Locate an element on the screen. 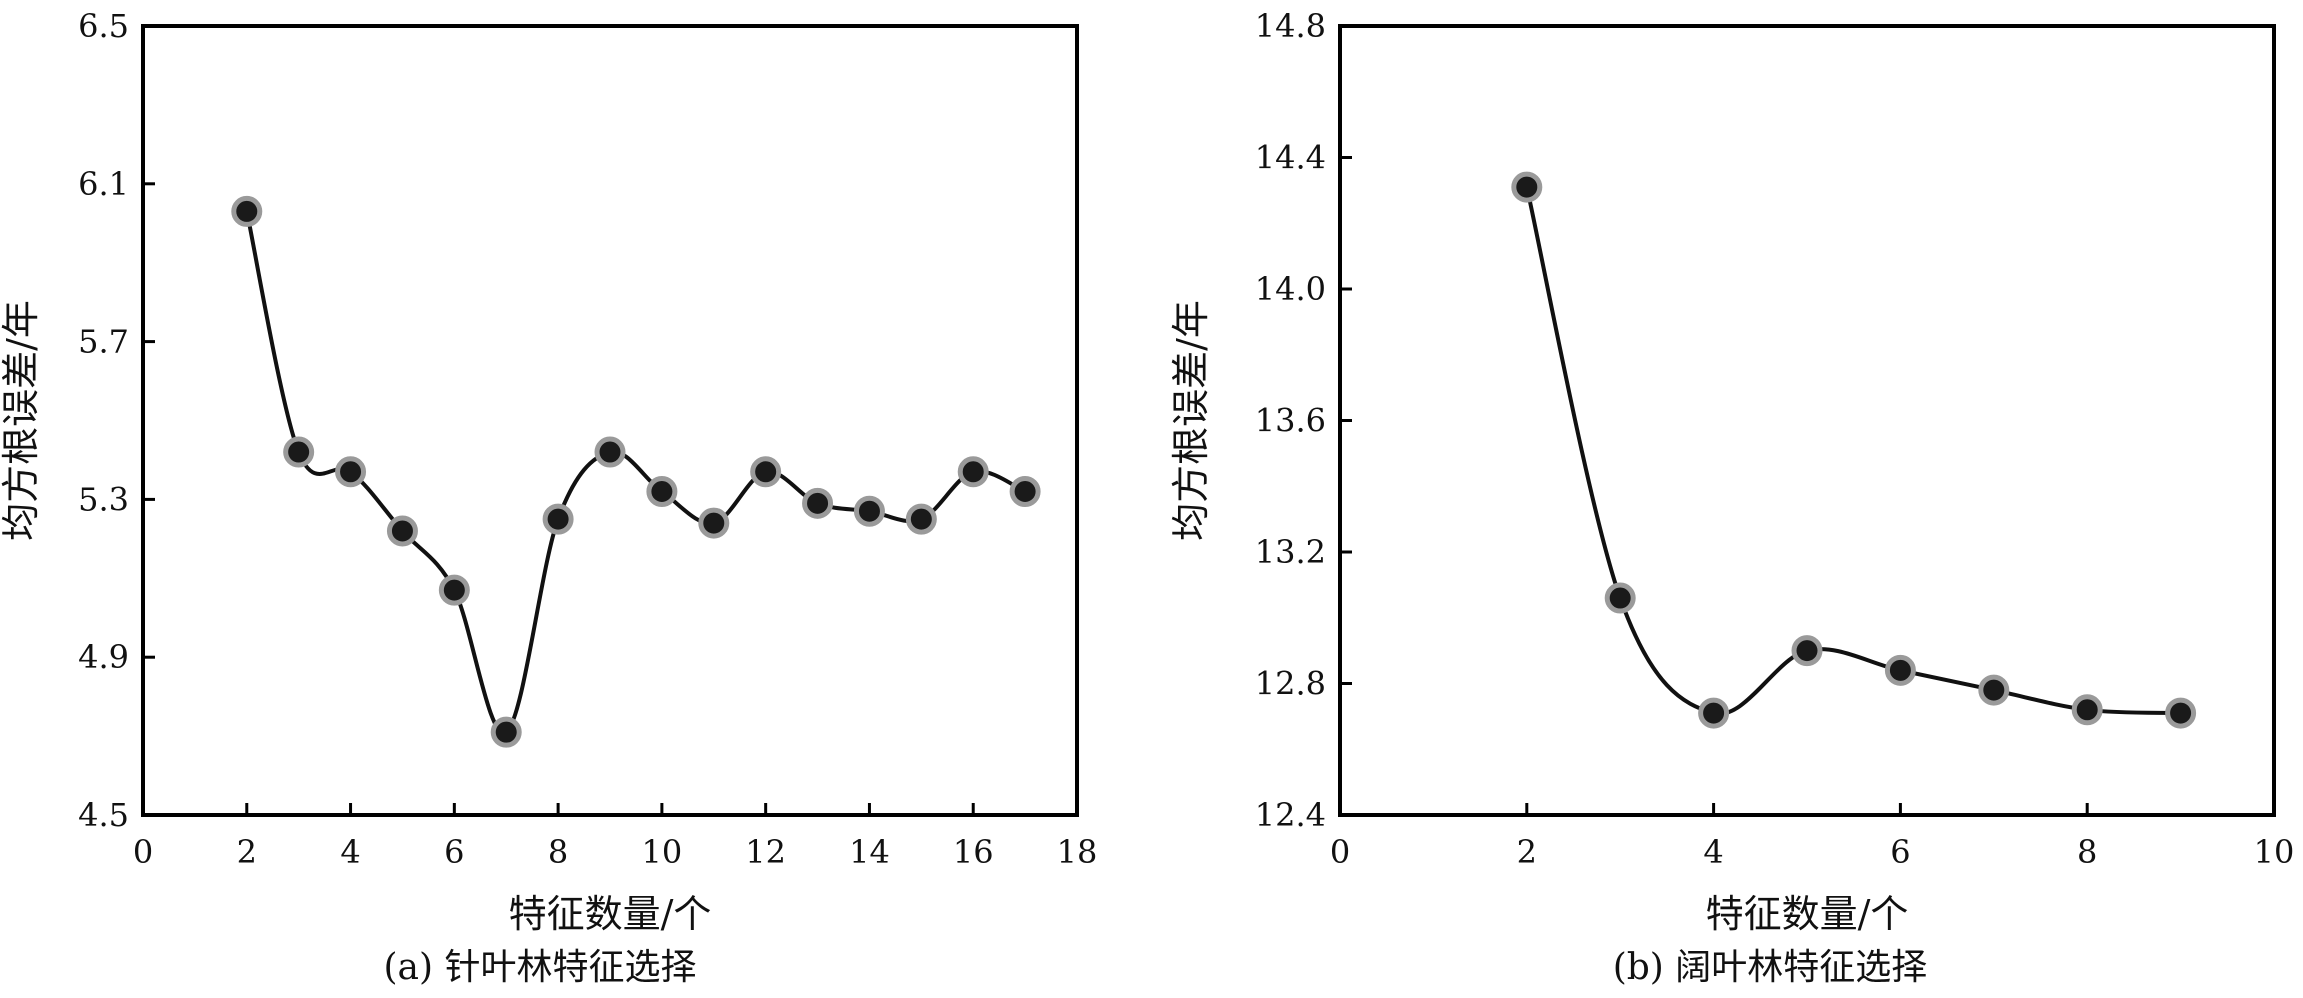 This screenshot has height=998, width=2303. y-tick-label: 14.4 is located at coordinates (1290, 158).